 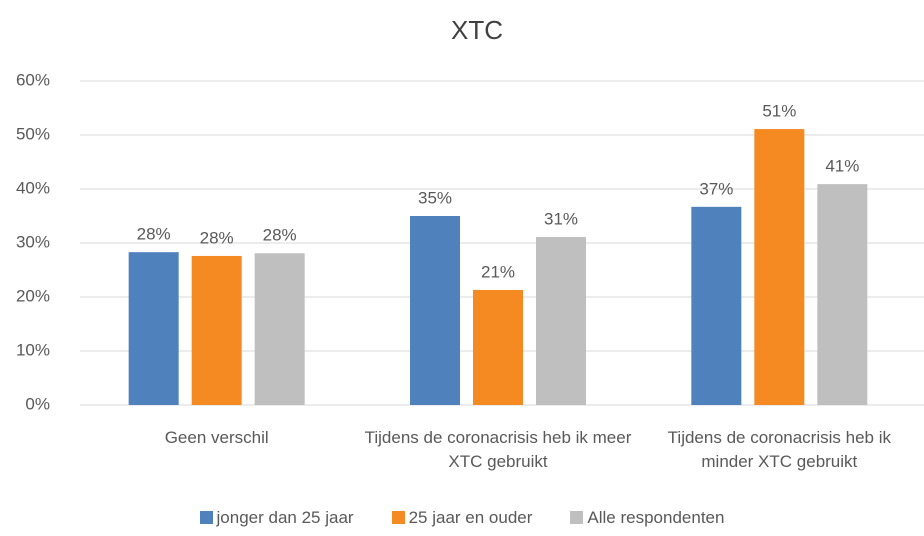 What do you see at coordinates (37, 403) in the screenshot?
I see `y-tick-label: 0%` at bounding box center [37, 403].